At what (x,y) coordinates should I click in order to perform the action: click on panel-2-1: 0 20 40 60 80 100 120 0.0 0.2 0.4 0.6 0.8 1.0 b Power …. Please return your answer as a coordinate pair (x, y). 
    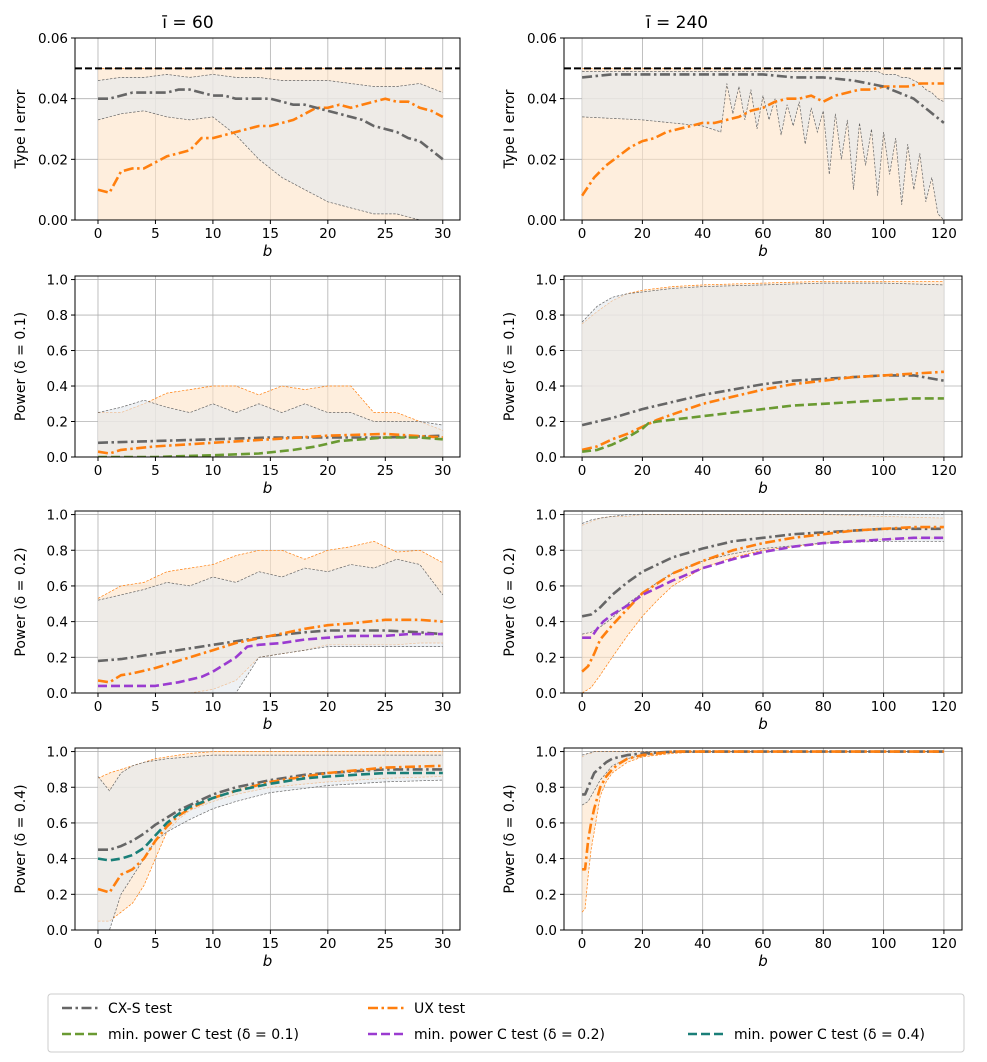
    Looking at the image, I should click on (732, 620).